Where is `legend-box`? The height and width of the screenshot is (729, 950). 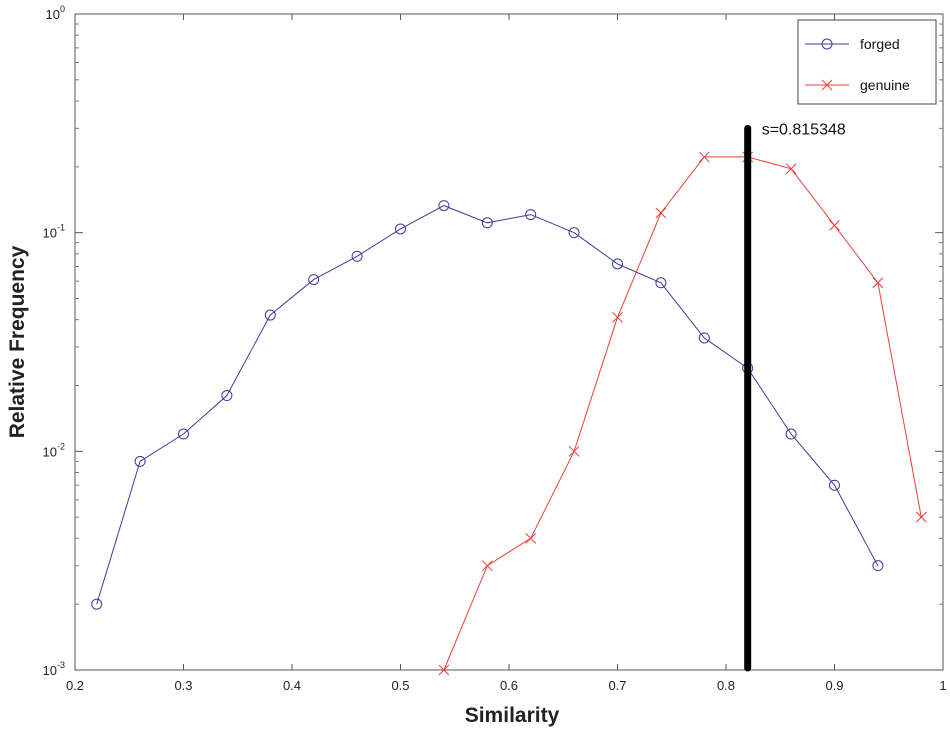 legend-box is located at coordinates (867, 62).